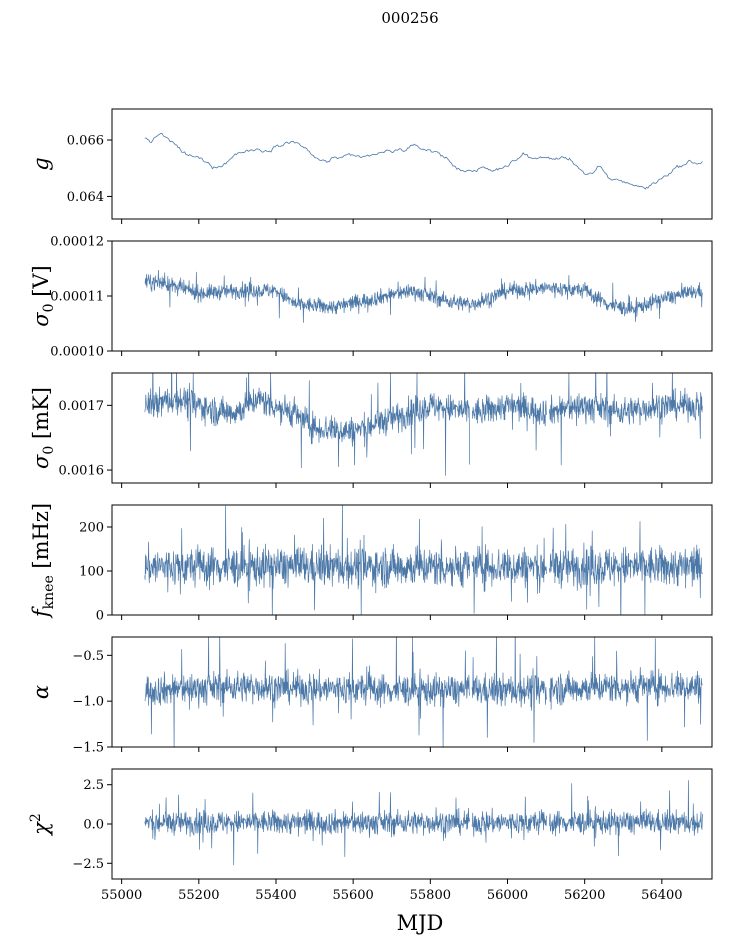  I want to click on y-tick-label: 100, so click(91, 572).